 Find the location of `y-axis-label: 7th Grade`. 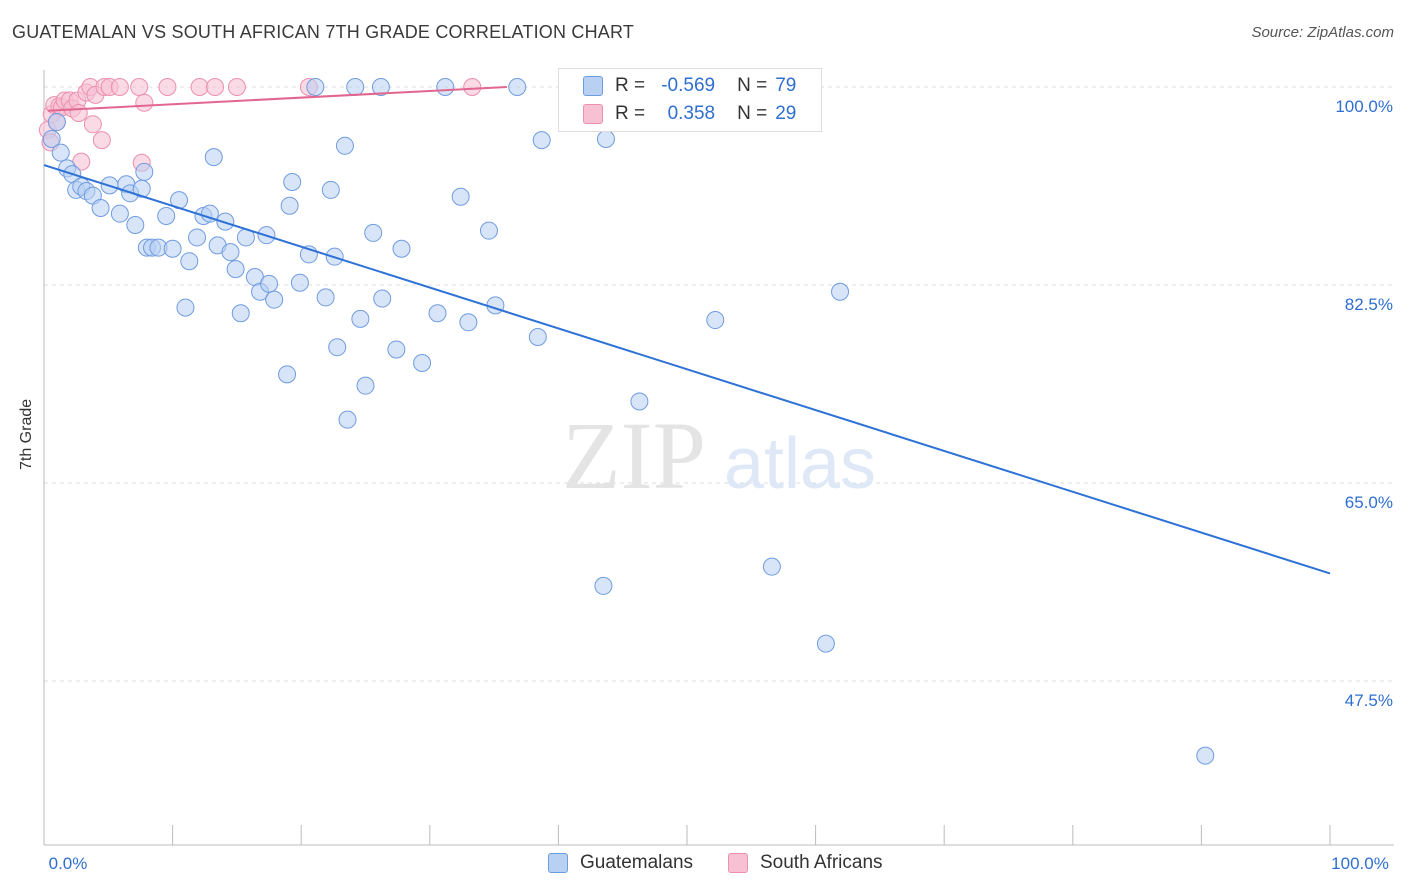

y-axis-label: 7th Grade is located at coordinates (26, 434).